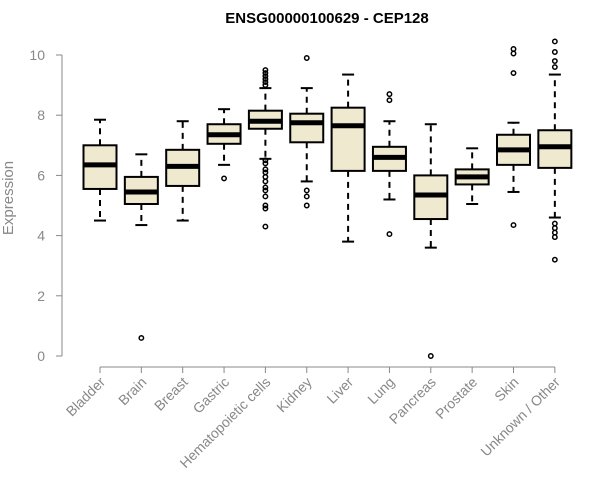 The height and width of the screenshot is (500, 600). What do you see at coordinates (41, 175) in the screenshot?
I see `y-tick-label: 6` at bounding box center [41, 175].